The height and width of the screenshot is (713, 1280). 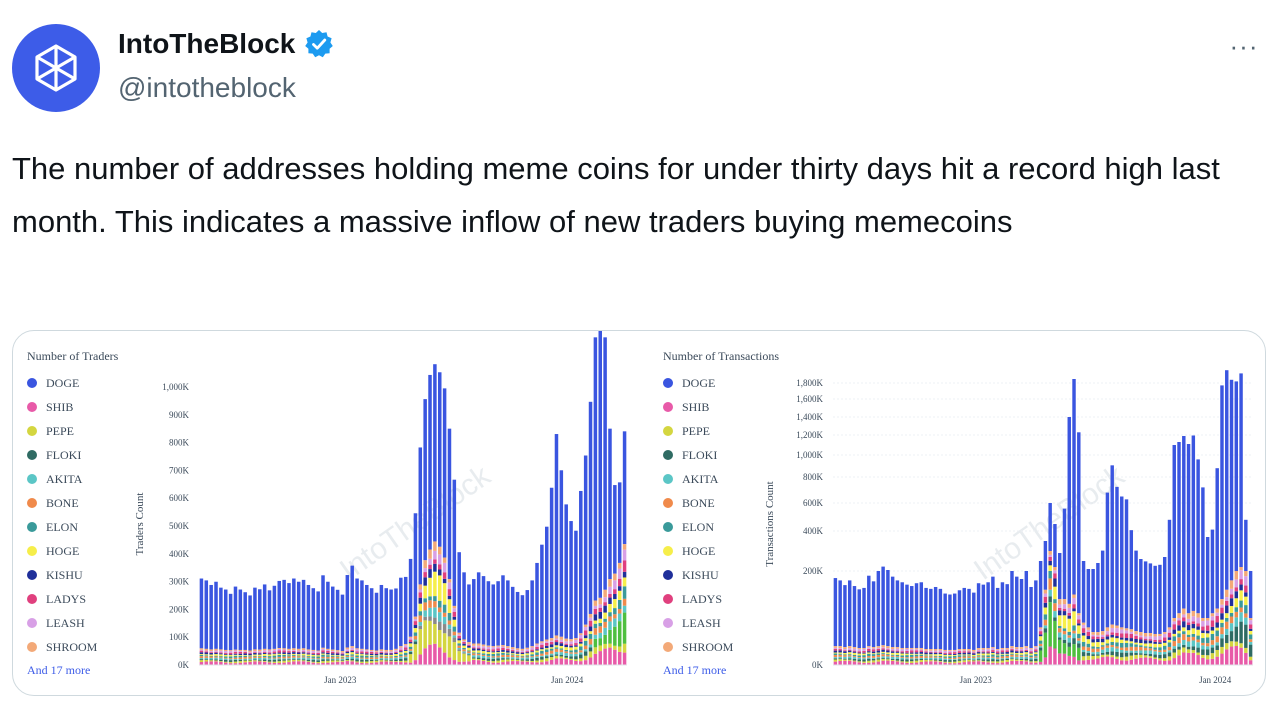 What do you see at coordinates (1244, 45) in the screenshot?
I see `more-options-button: ···` at bounding box center [1244, 45].